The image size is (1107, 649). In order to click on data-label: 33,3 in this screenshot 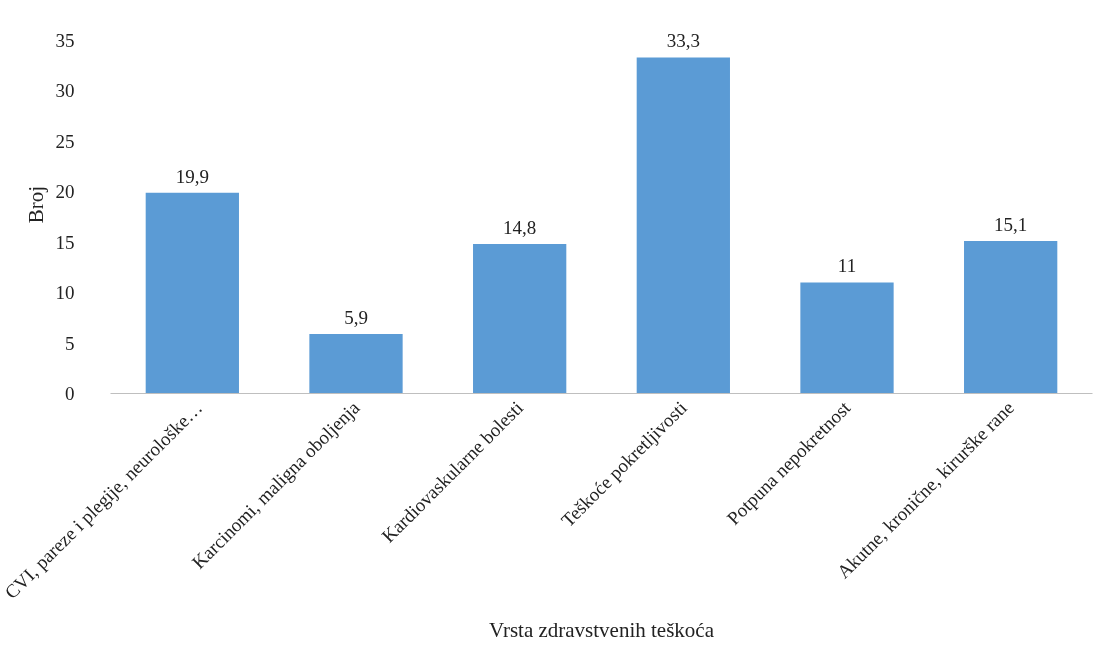, I will do `click(683, 41)`.